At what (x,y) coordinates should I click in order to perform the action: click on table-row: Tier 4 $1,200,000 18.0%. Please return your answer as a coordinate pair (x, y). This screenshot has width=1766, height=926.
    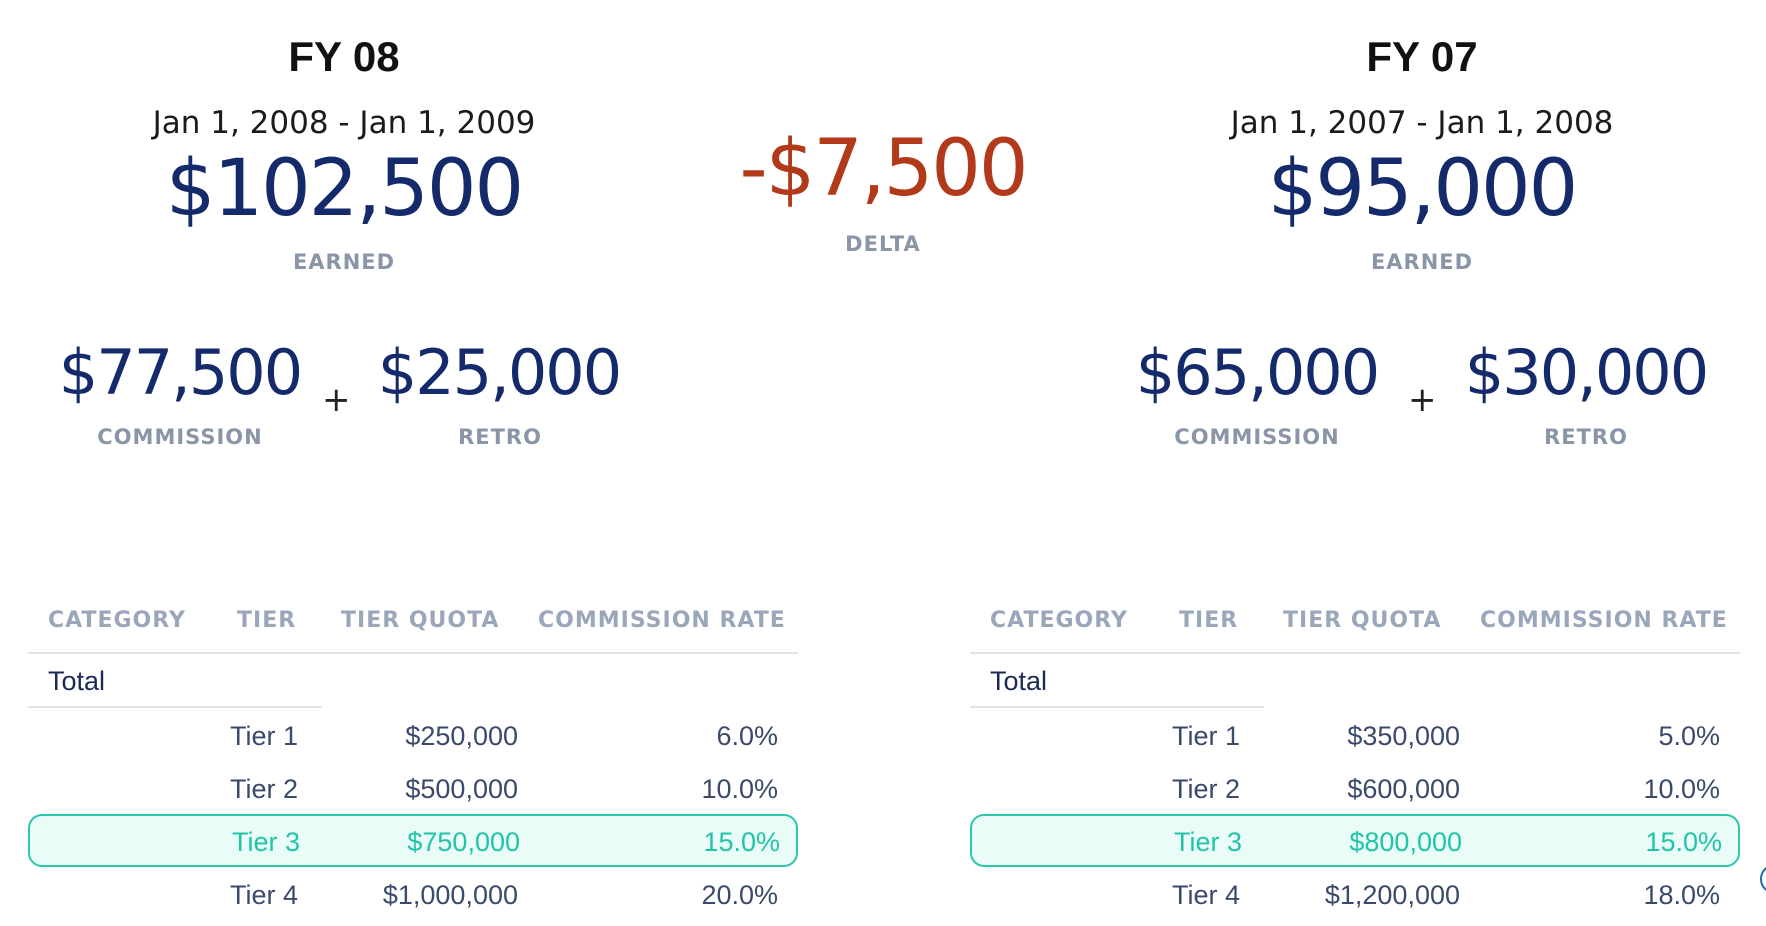
    Looking at the image, I should click on (1355, 893).